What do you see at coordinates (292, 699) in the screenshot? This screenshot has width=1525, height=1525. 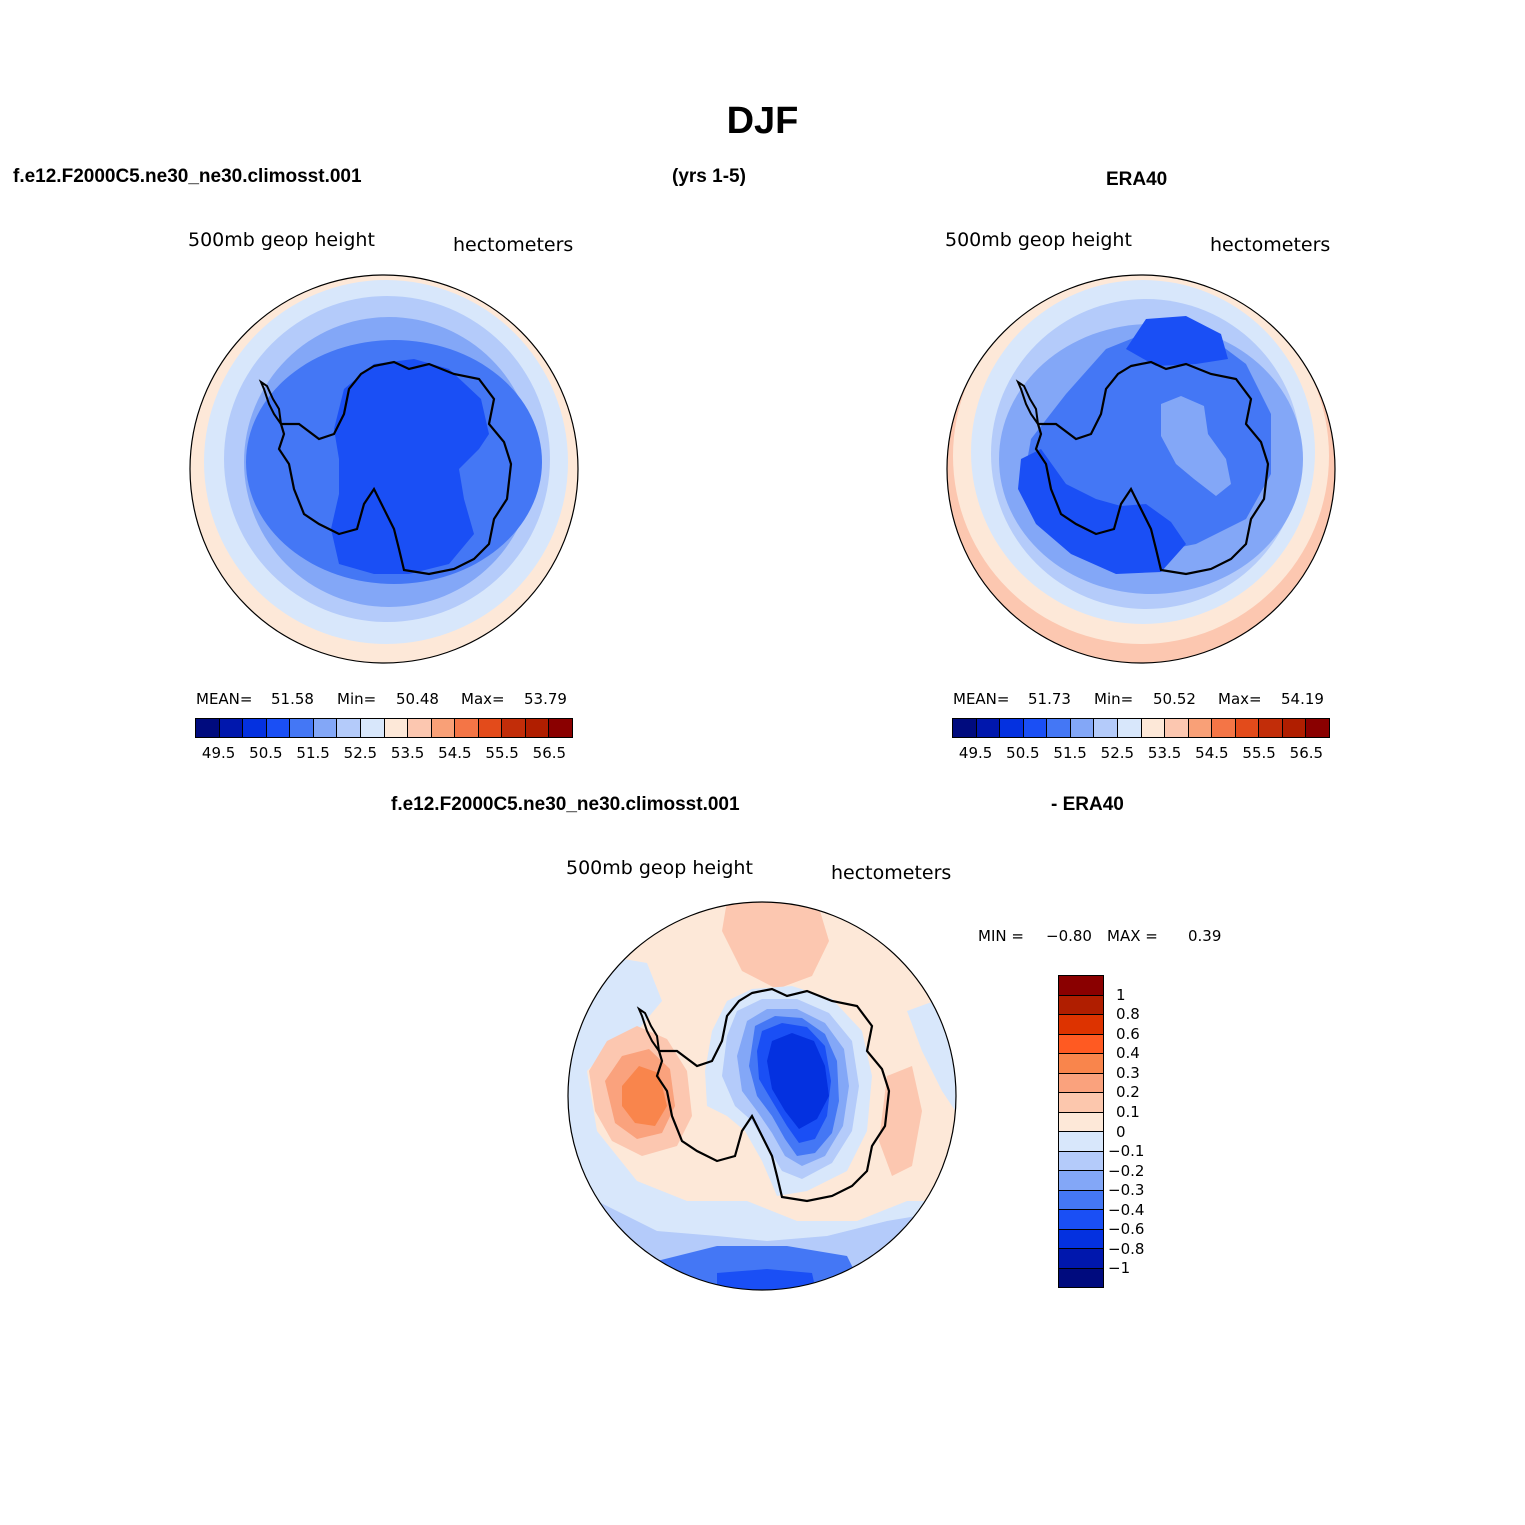 I see `model-mean-value: 51.58` at bounding box center [292, 699].